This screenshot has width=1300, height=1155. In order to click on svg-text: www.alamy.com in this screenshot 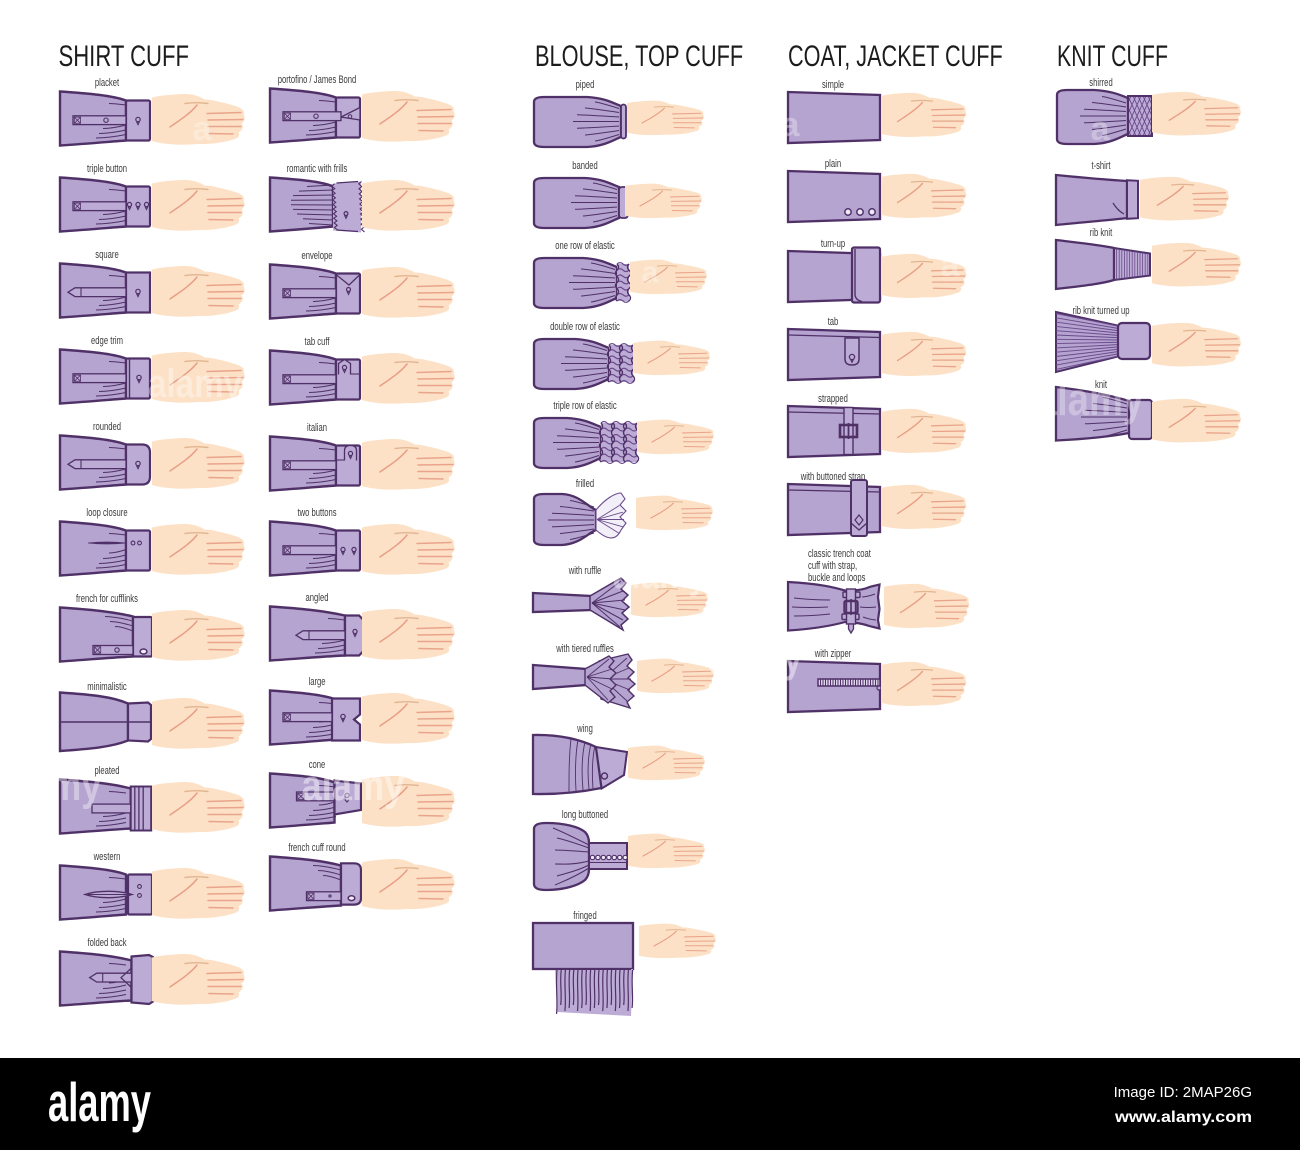, I will do `click(1183, 1117)`.